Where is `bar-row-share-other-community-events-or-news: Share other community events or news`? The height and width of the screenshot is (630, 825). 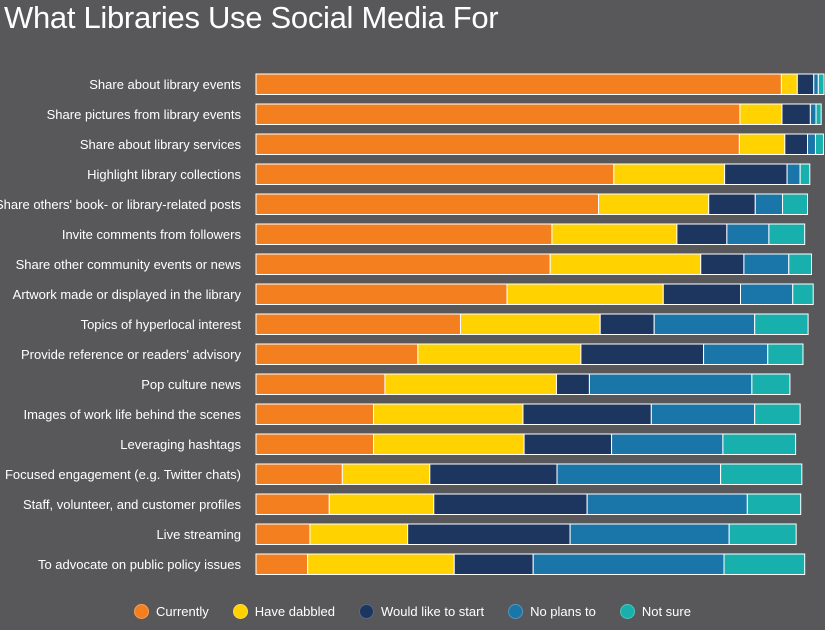
bar-row-share-other-community-events-or-news: Share other community events or news is located at coordinates (414, 264).